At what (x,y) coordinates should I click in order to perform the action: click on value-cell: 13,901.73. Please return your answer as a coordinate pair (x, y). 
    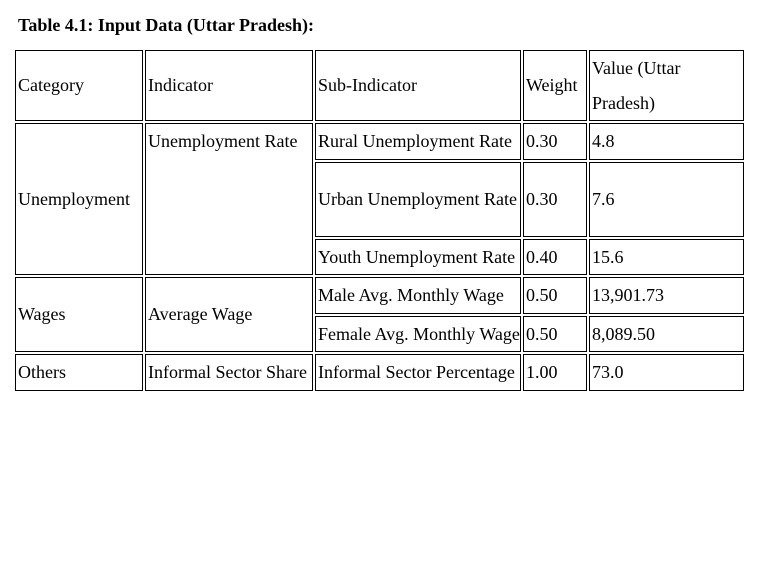
    Looking at the image, I should click on (666, 295).